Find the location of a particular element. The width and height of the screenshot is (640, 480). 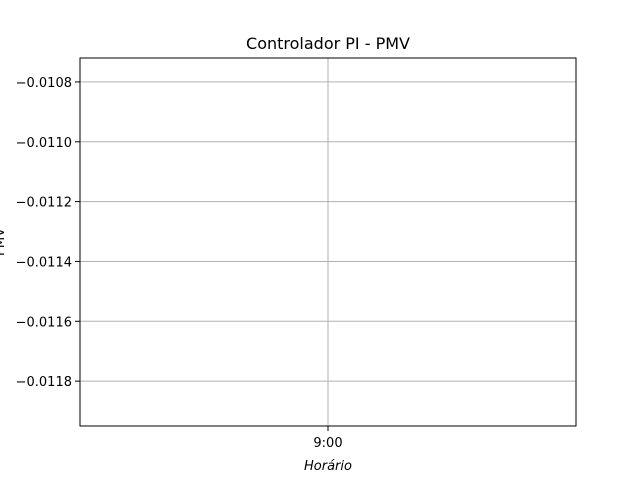

chart-title: Controlador PI - PMV is located at coordinates (328, 43).